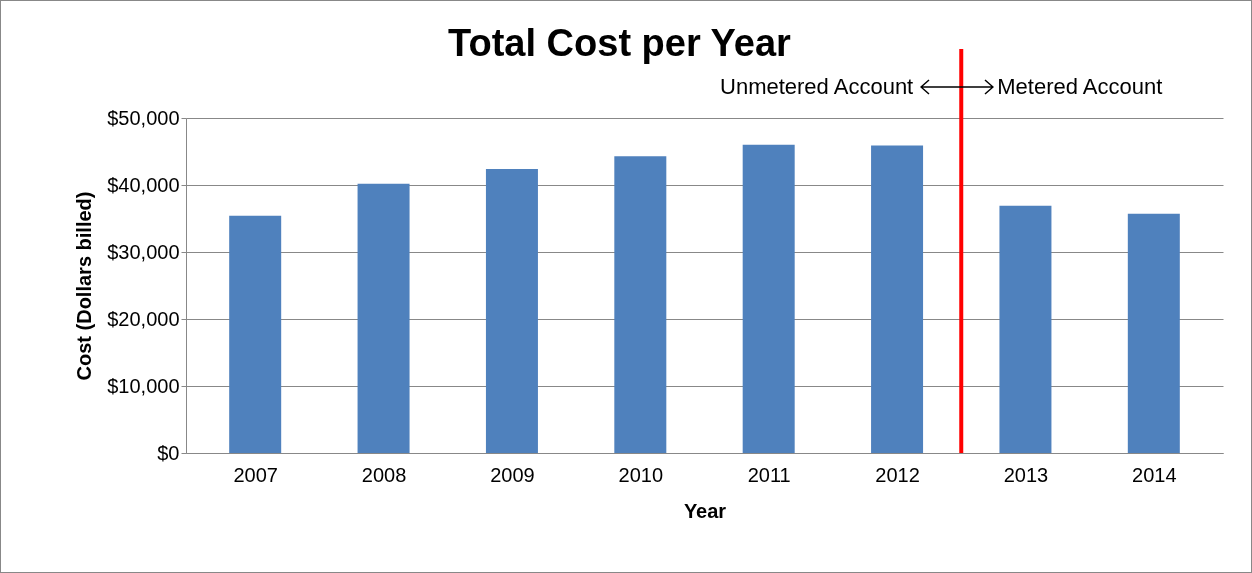 The width and height of the screenshot is (1252, 573). I want to click on y-tick-label: $50,000, so click(143, 117).